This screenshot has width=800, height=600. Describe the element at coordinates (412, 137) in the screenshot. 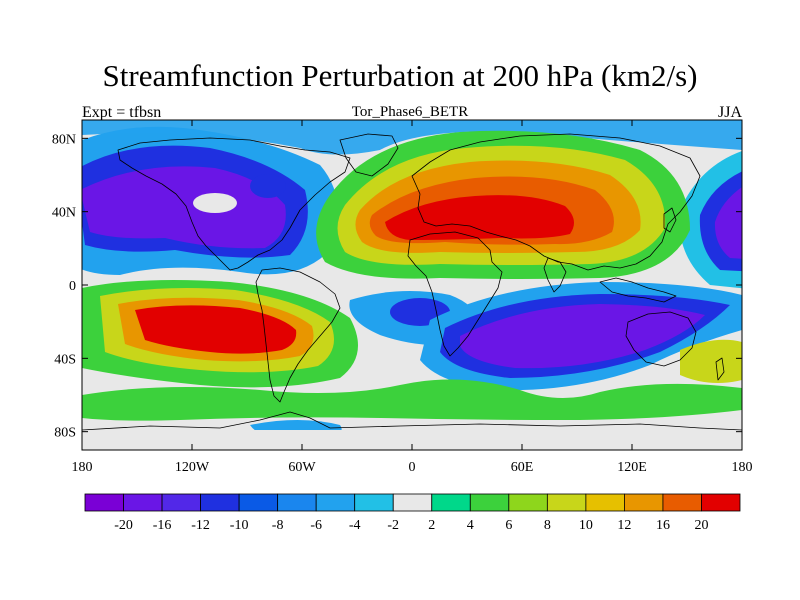

I see `arctic-negative-band` at that location.